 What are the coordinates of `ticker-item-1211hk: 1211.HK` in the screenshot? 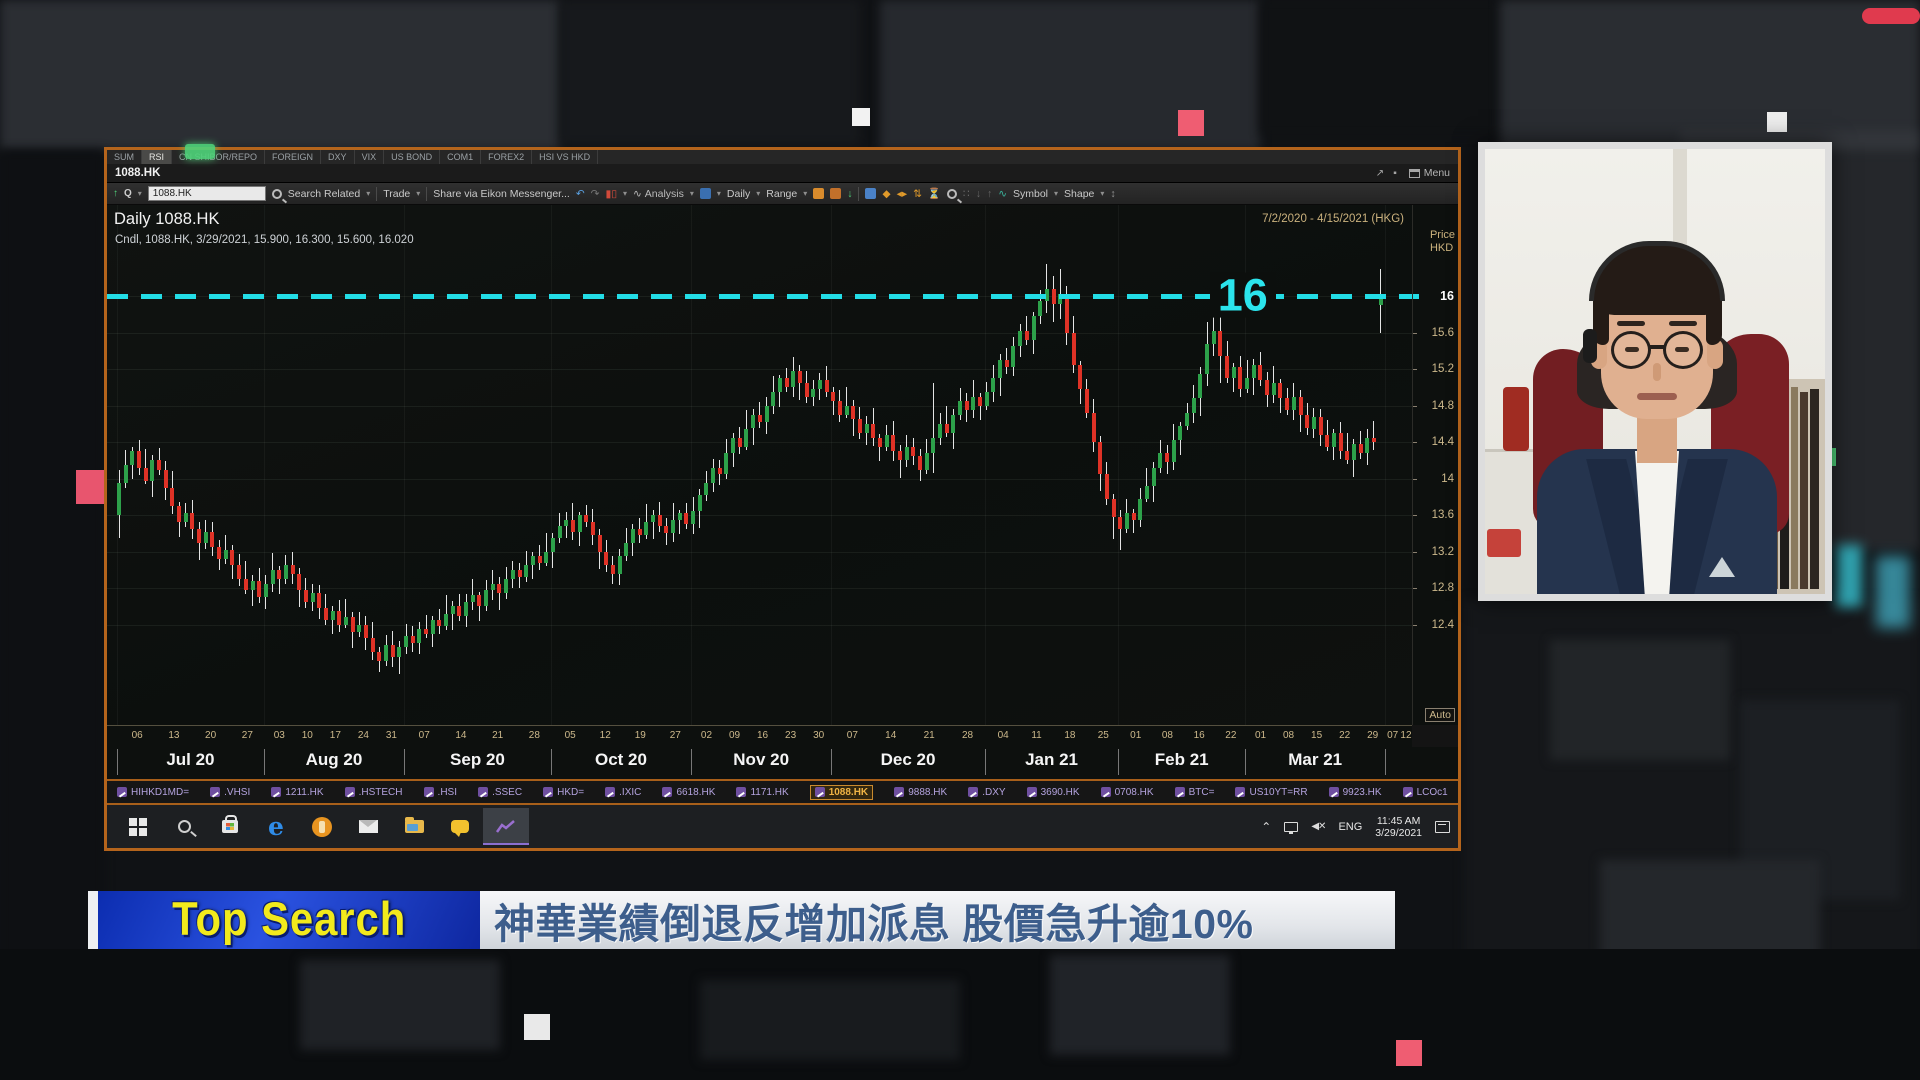 It's located at (297, 792).